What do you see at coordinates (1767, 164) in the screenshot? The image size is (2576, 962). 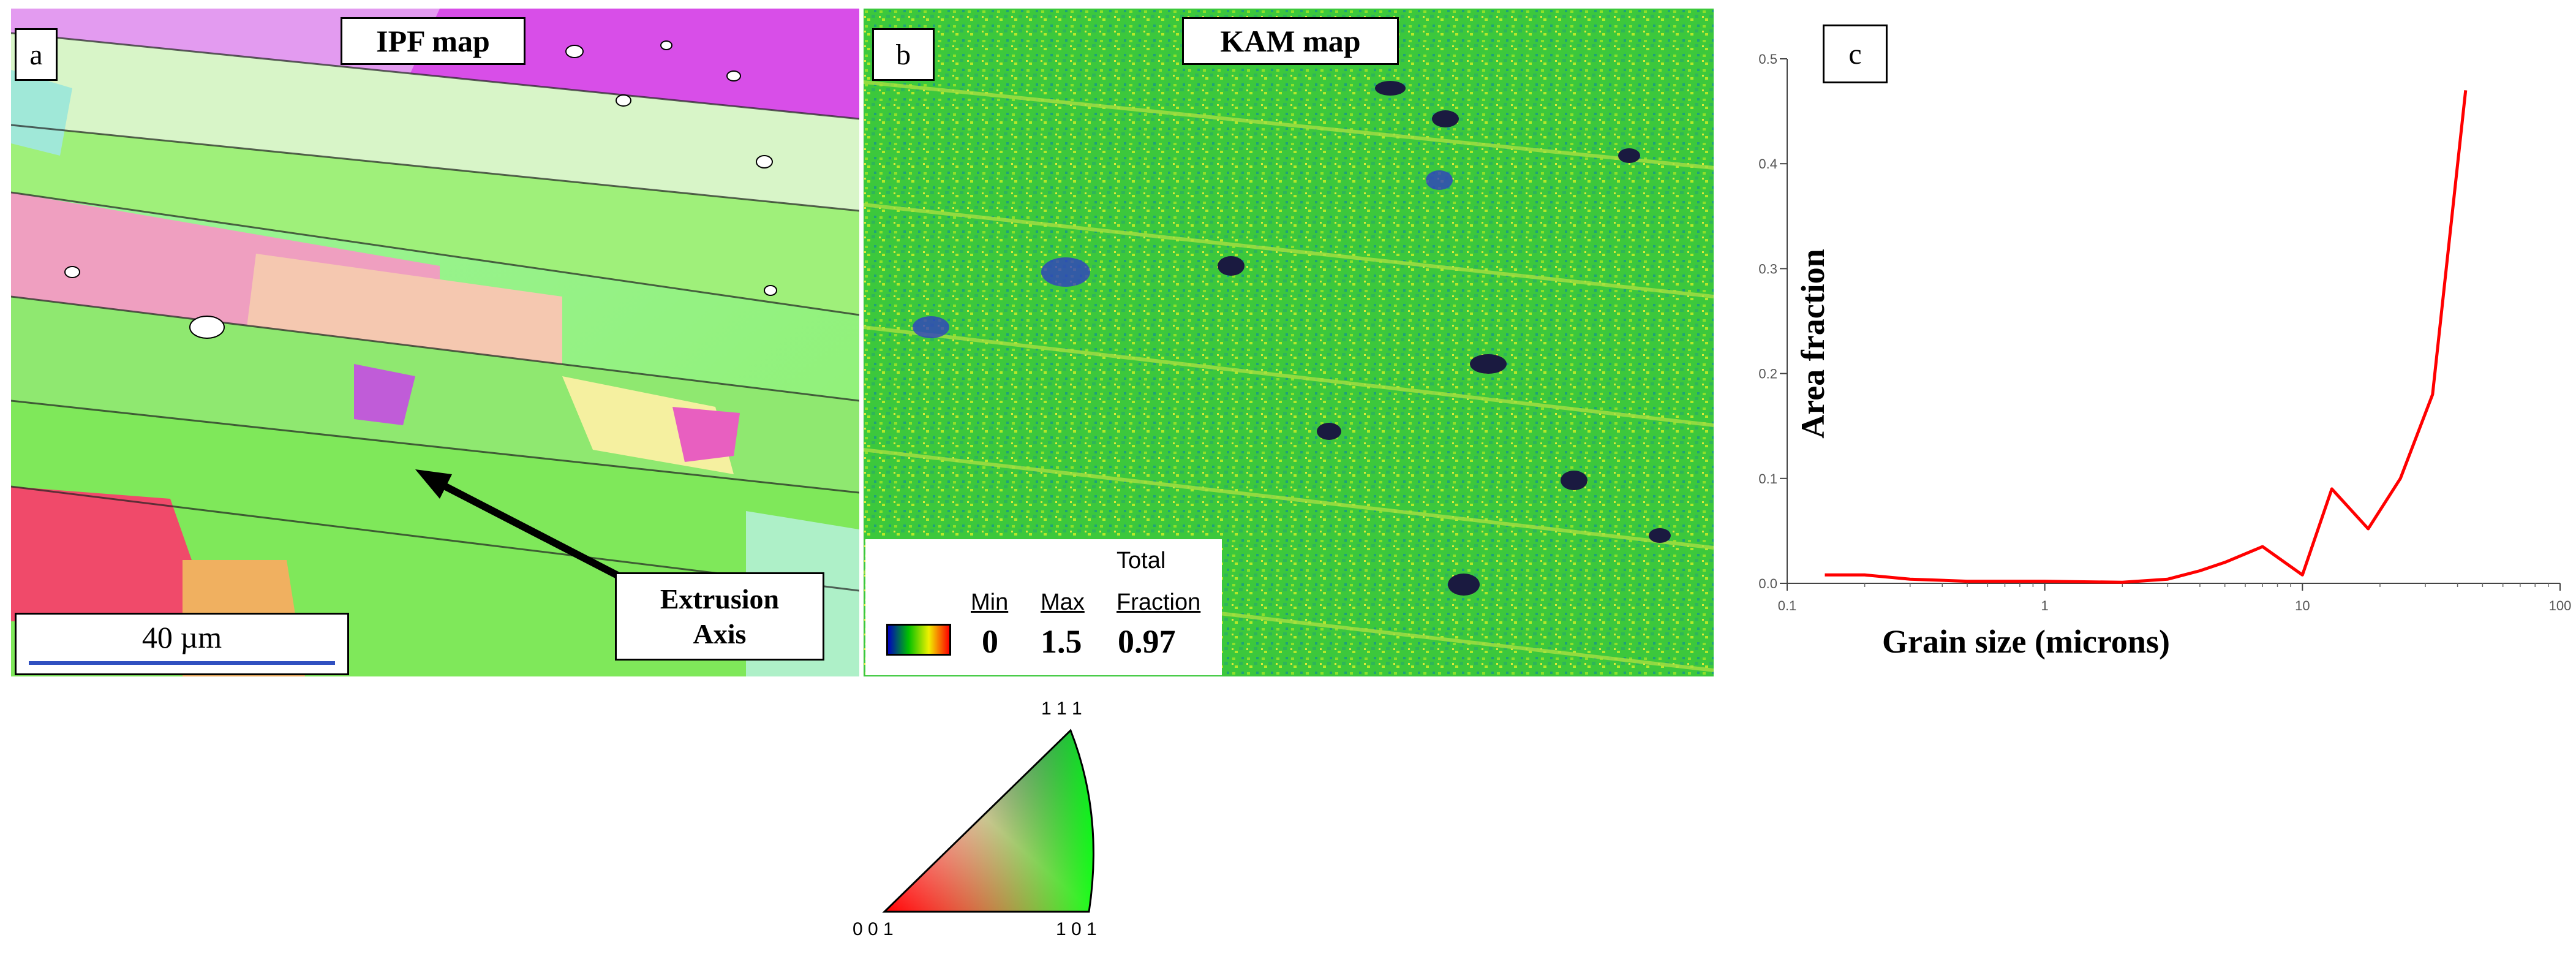 I see `chart-y-tick-label: 0.4` at bounding box center [1767, 164].